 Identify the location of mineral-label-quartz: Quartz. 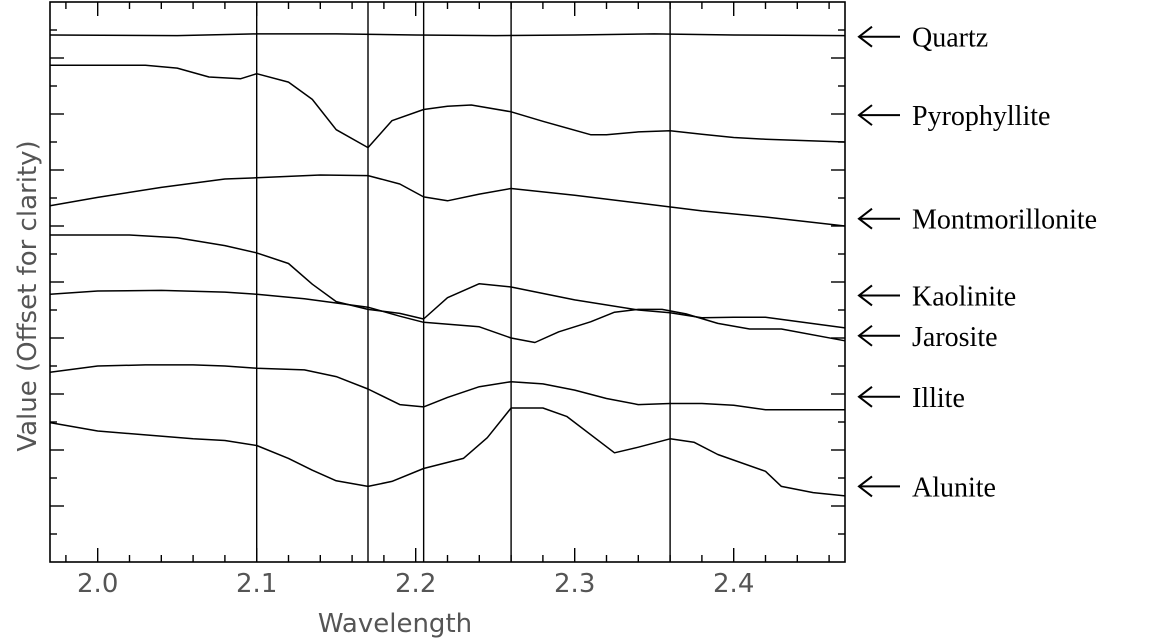
(922, 38).